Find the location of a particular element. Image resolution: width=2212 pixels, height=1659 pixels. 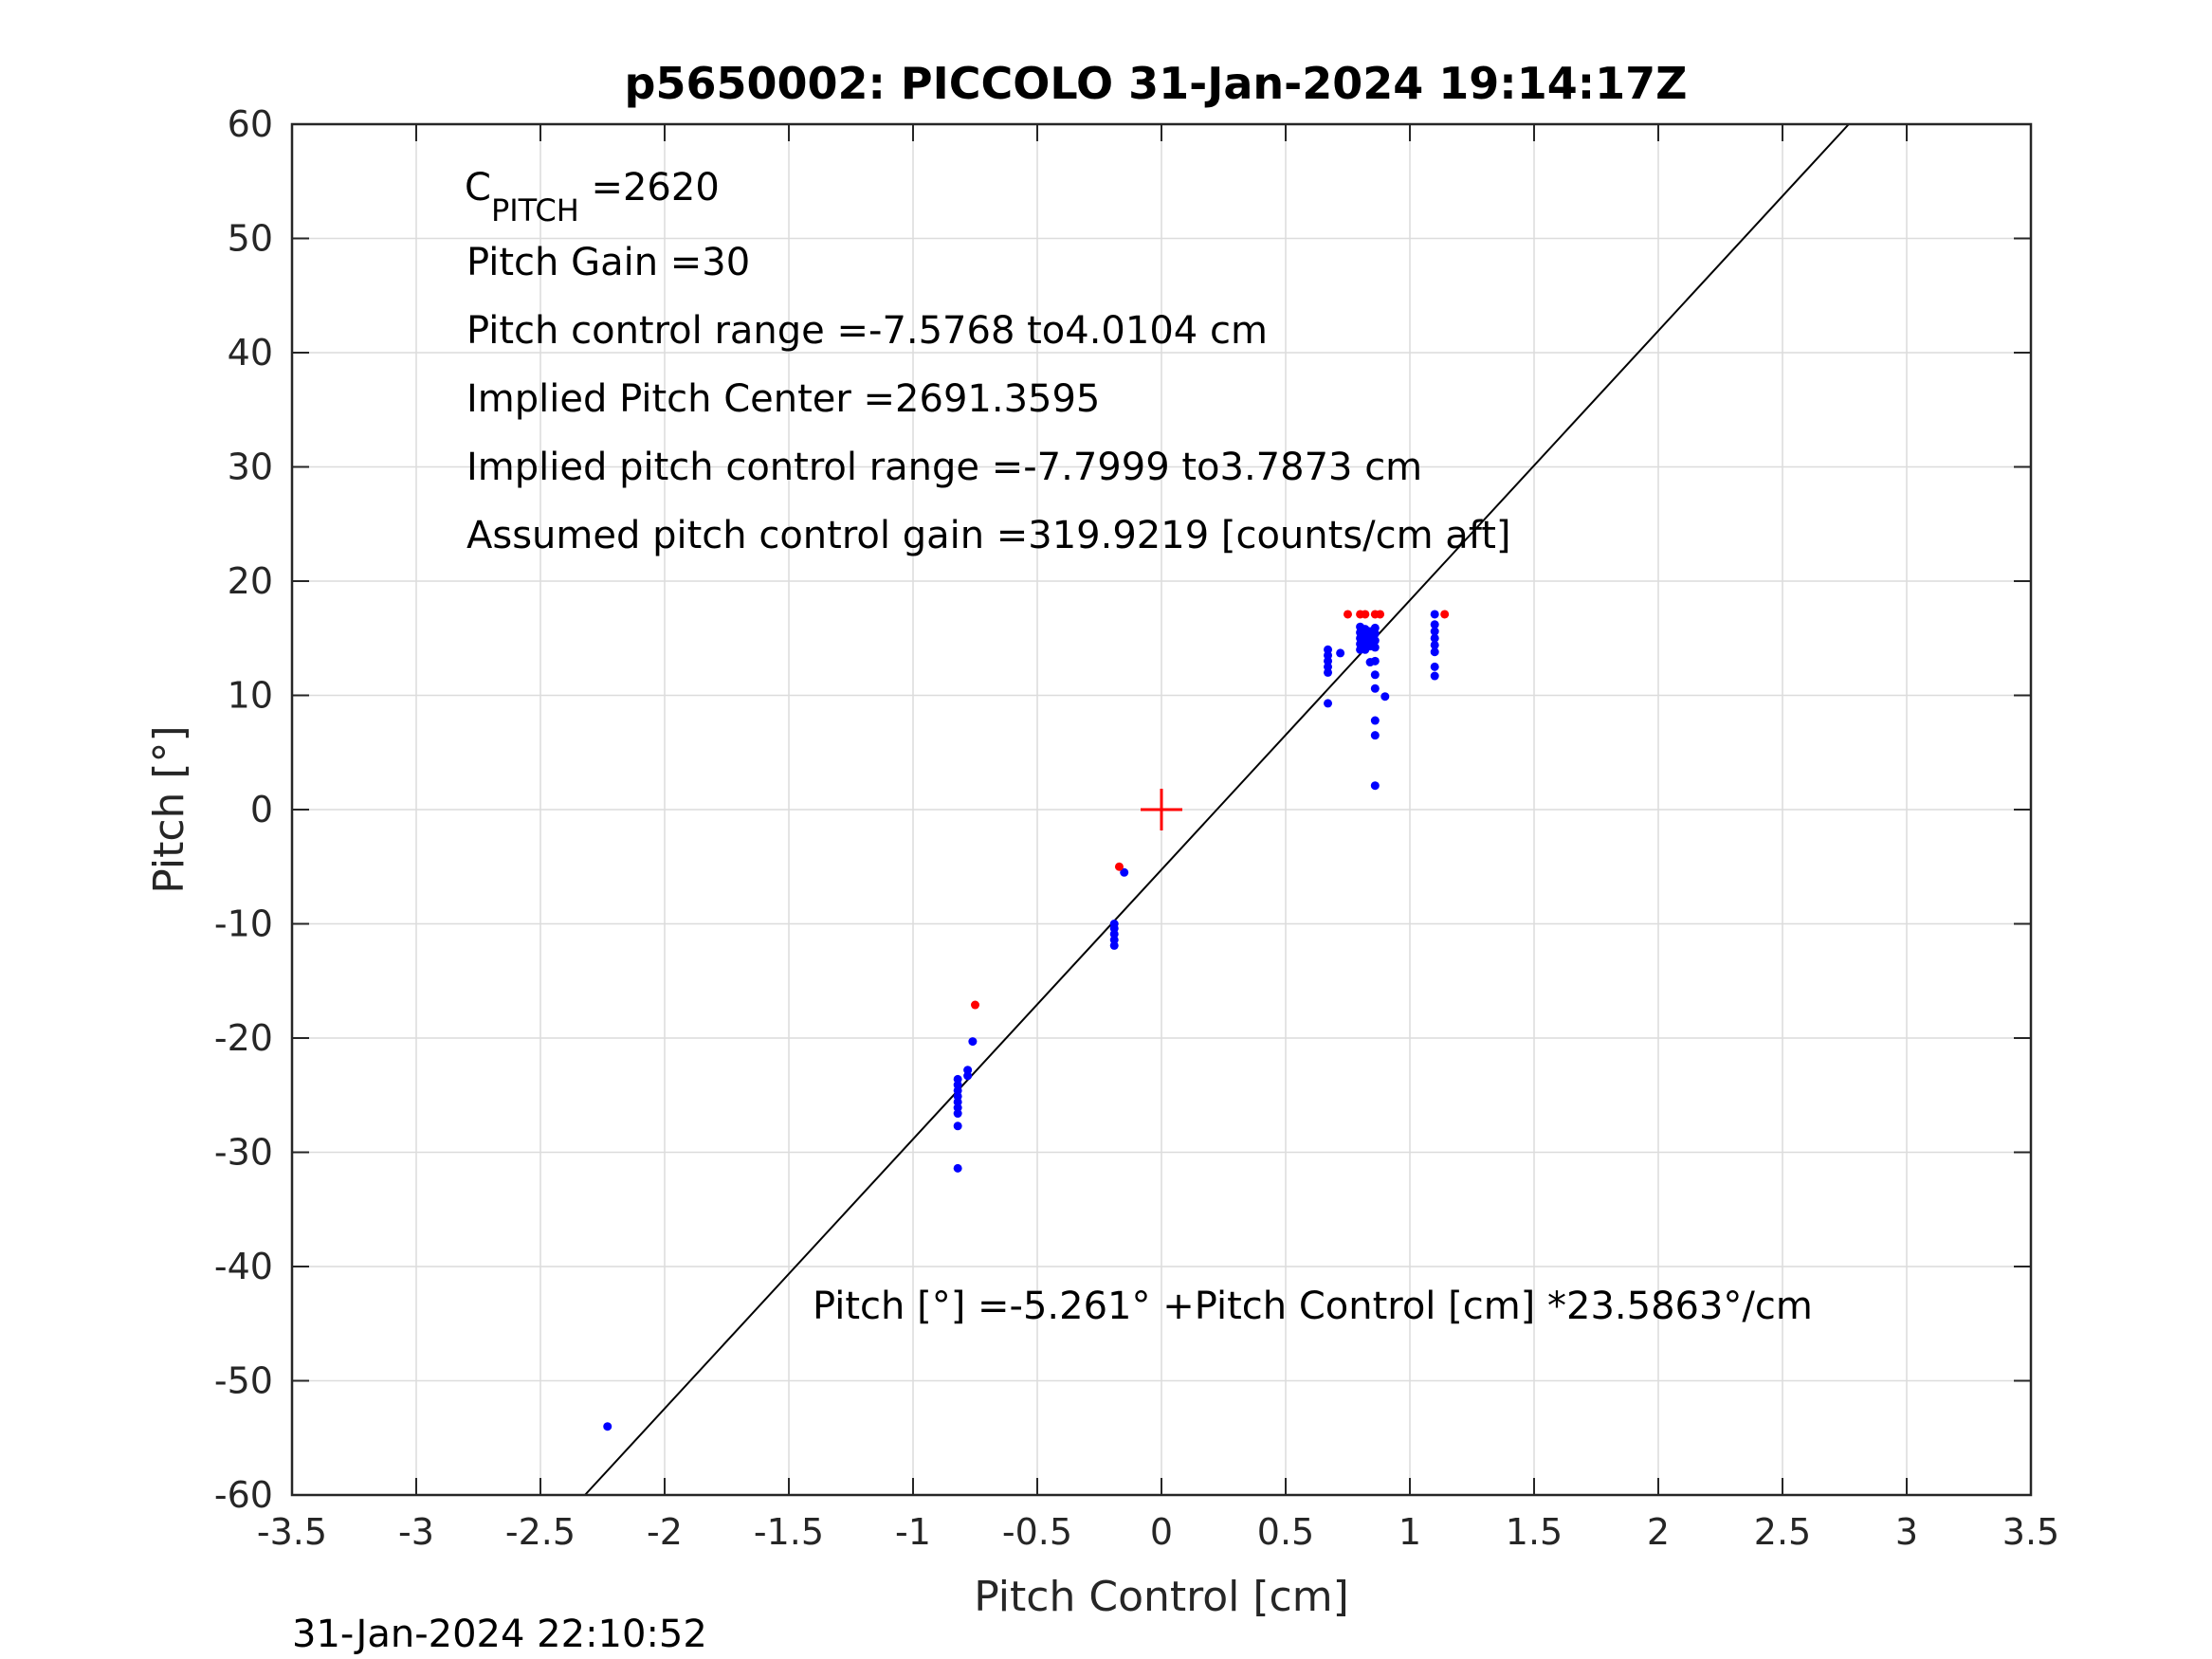

print-timestamp: 31-Jan-2024 22:10:52 is located at coordinates (499, 1634).